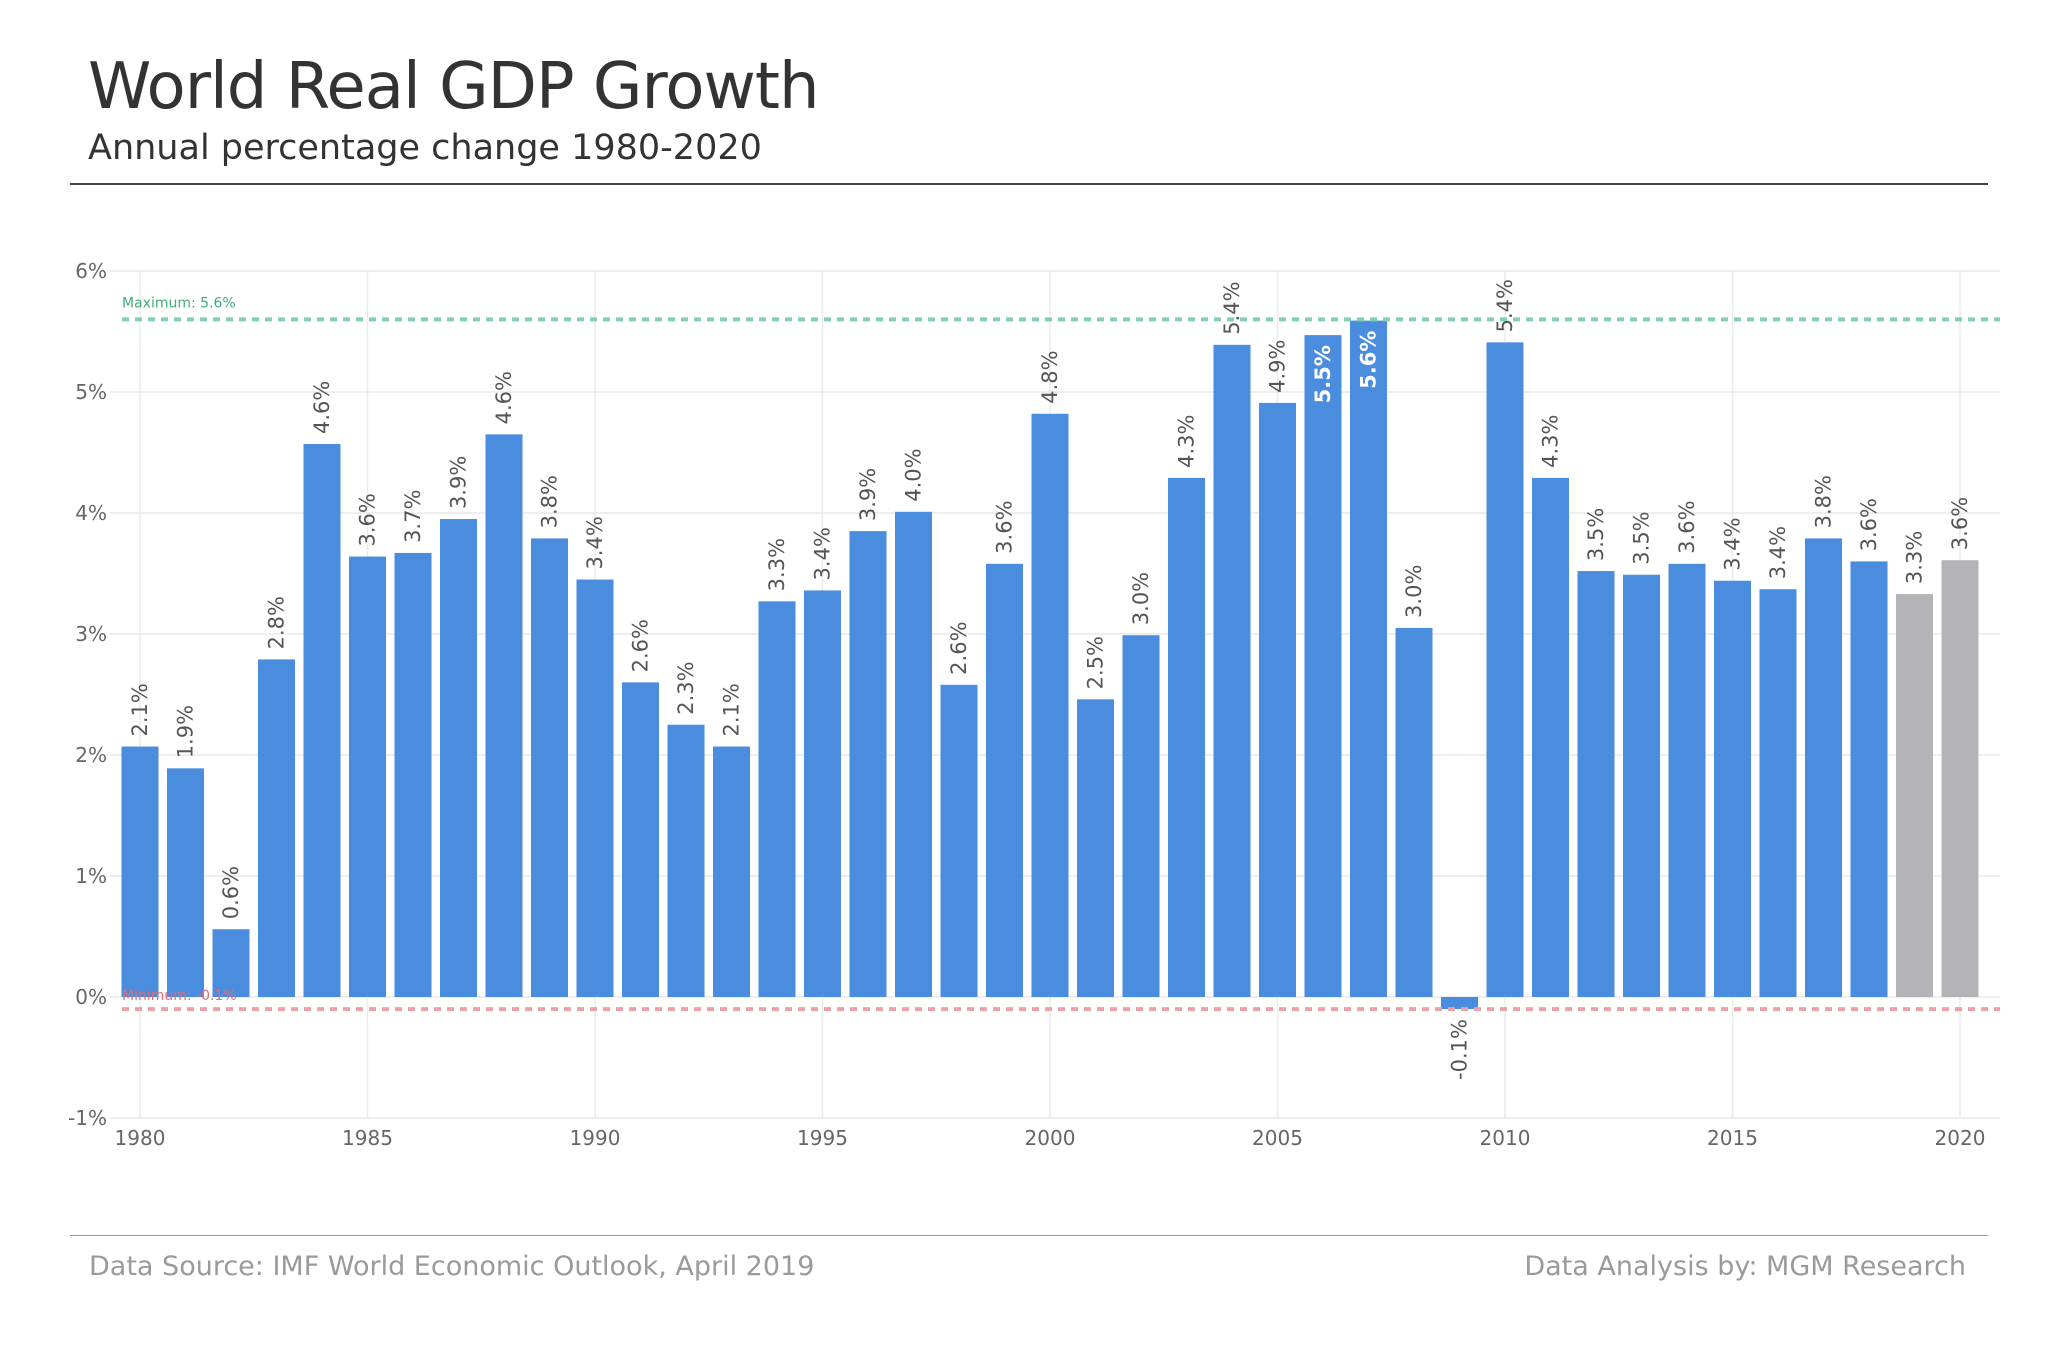 This screenshot has height=1366, width=2048. What do you see at coordinates (1029, 1235) in the screenshot?
I see `footer-divider` at bounding box center [1029, 1235].